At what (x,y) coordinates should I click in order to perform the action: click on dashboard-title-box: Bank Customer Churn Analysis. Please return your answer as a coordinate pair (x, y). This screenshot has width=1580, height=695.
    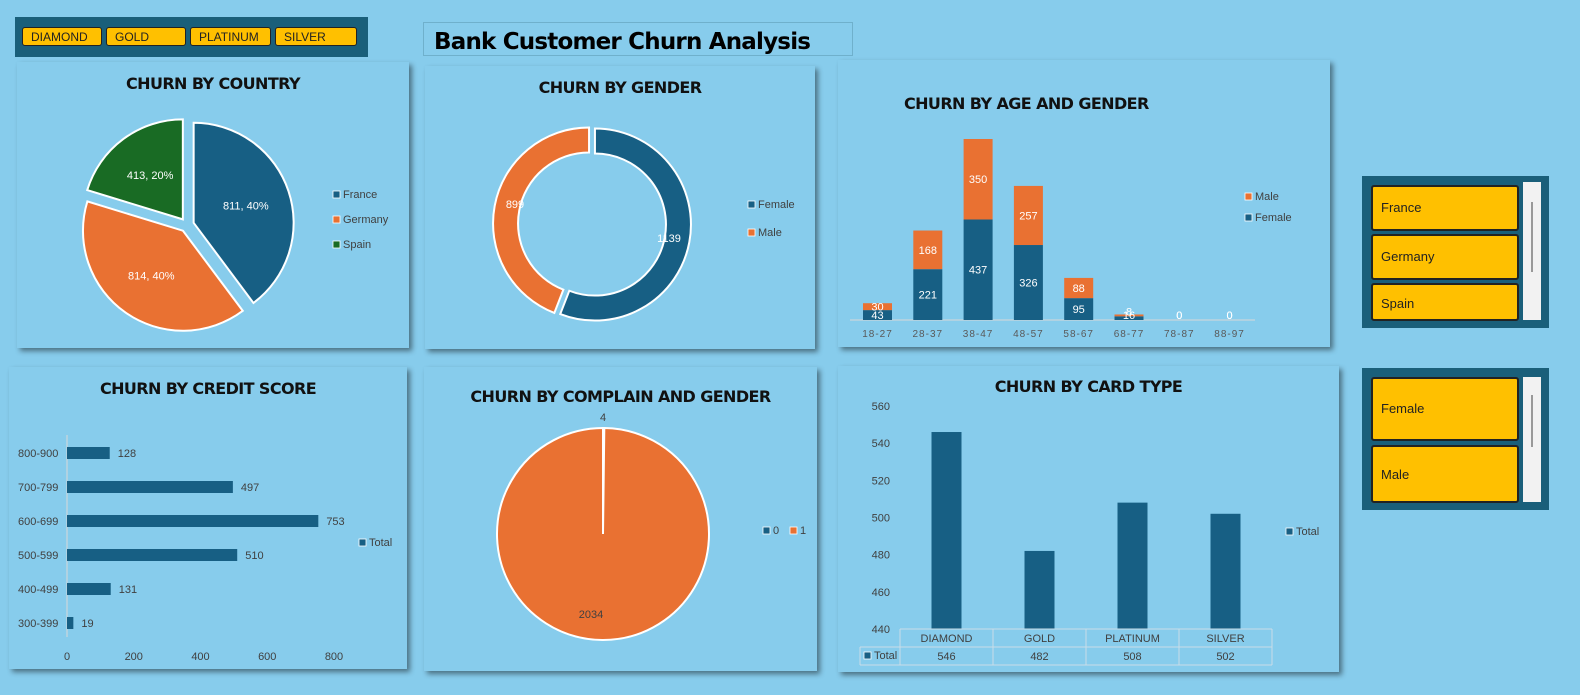
    Looking at the image, I should click on (638, 39).